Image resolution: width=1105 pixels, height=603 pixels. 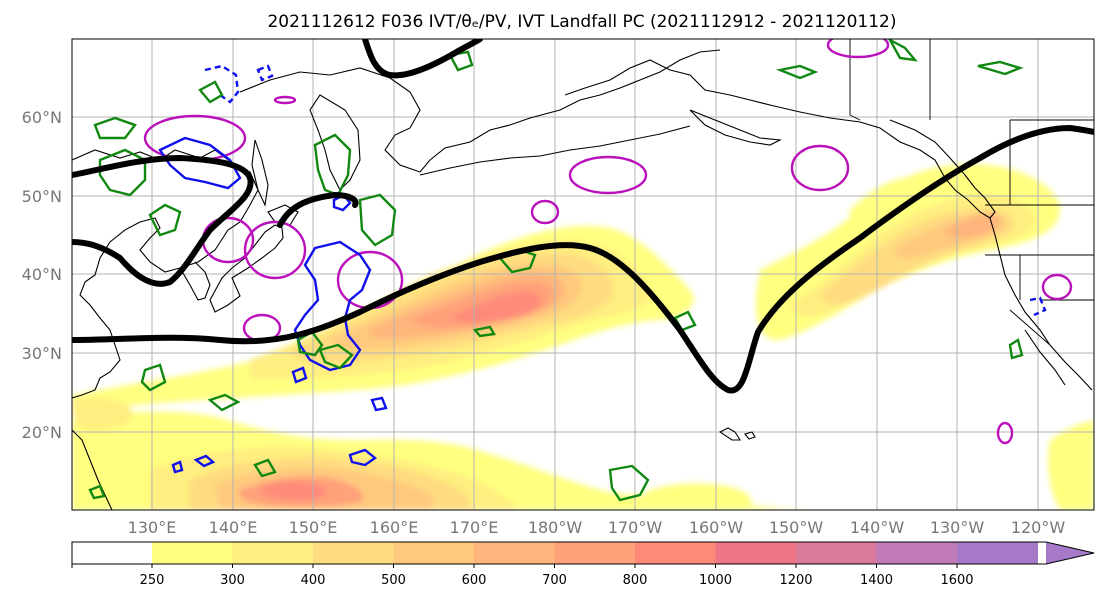 What do you see at coordinates (233, 527) in the screenshot?
I see `lon-label: 140°E` at bounding box center [233, 527].